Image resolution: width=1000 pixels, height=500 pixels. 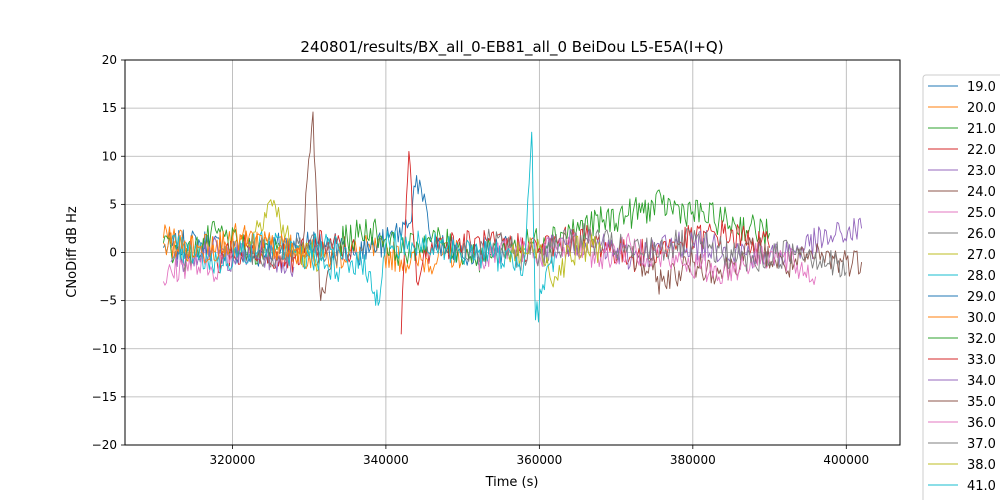 What do you see at coordinates (981, 318) in the screenshot?
I see `legend-label-30.0: 30.0` at bounding box center [981, 318].